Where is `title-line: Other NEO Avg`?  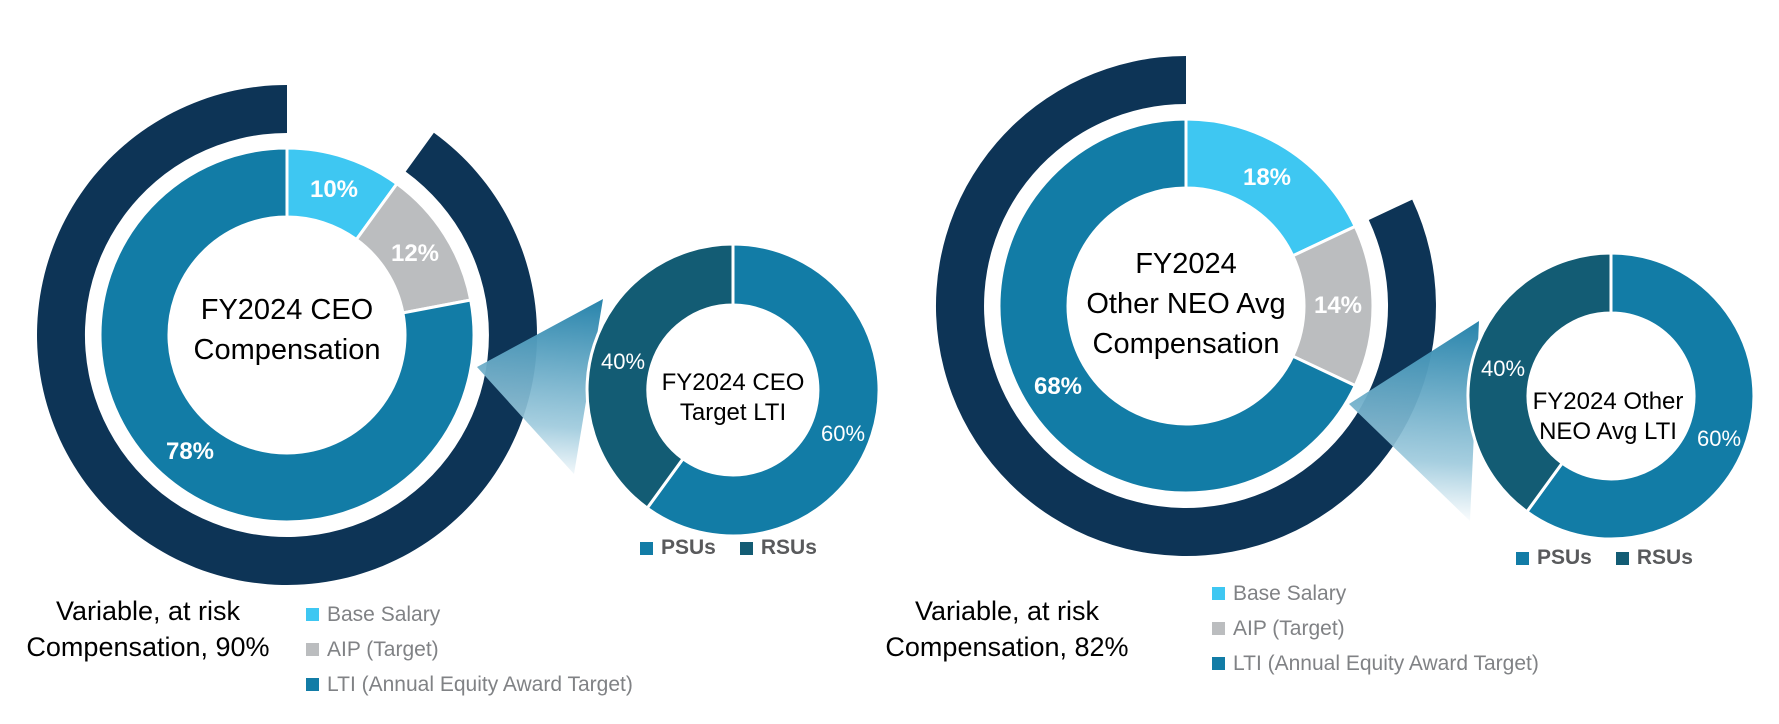
title-line: Other NEO Avg is located at coordinates (1186, 304).